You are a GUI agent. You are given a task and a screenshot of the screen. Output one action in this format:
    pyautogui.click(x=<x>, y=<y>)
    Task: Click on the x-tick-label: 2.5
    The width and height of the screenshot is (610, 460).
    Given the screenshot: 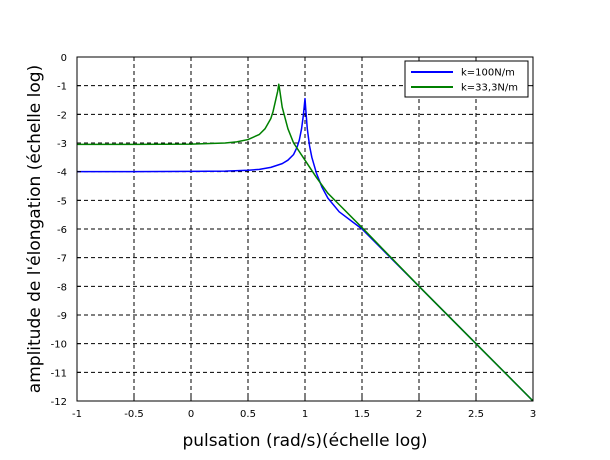 What is the action you would take?
    pyautogui.click(x=476, y=414)
    